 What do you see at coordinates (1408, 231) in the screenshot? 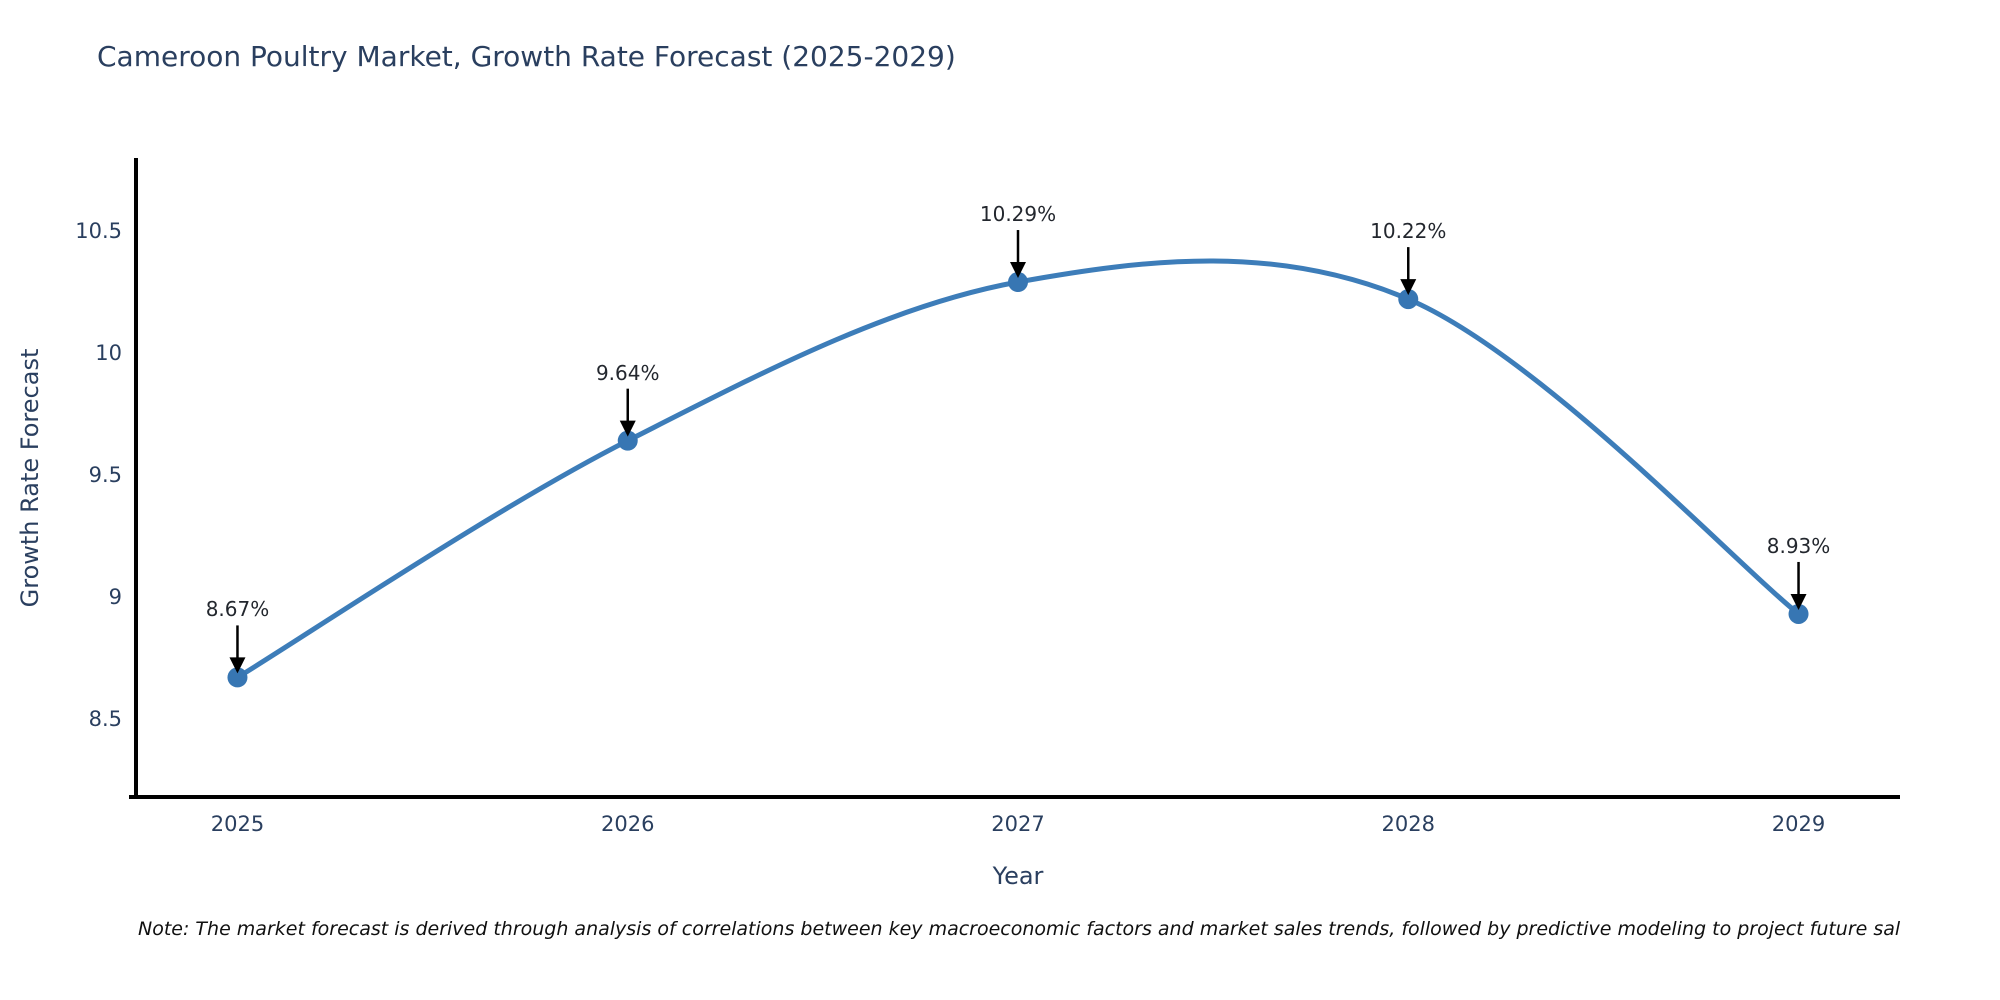
I see `data-point-annotation: 10.22%` at bounding box center [1408, 231].